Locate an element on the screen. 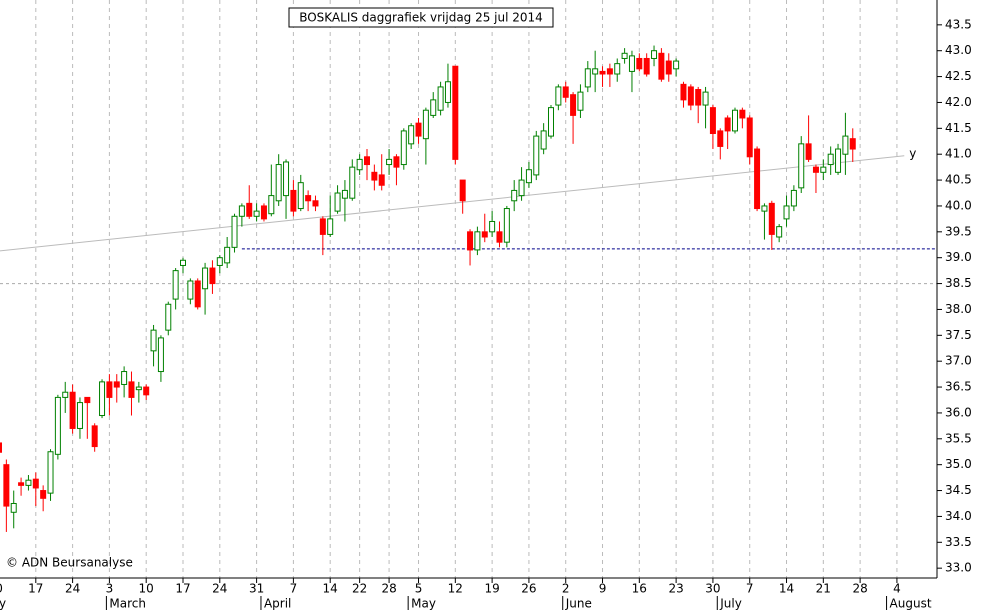 The width and height of the screenshot is (985, 610). y-tick-label: 36.5 is located at coordinates (958, 387).